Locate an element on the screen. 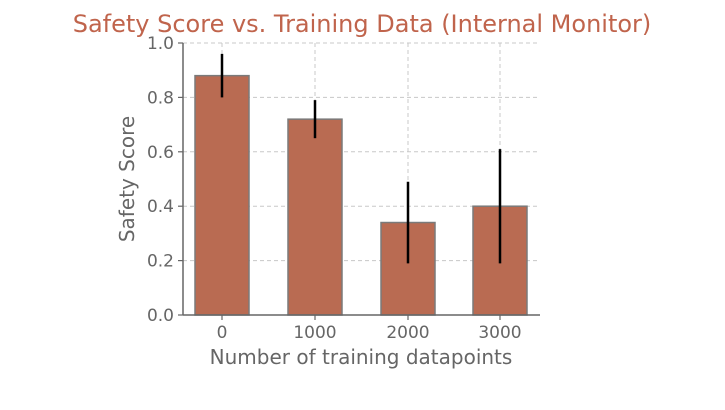 The image size is (725, 410). y-axis-label: Safety Score is located at coordinates (127, 179).